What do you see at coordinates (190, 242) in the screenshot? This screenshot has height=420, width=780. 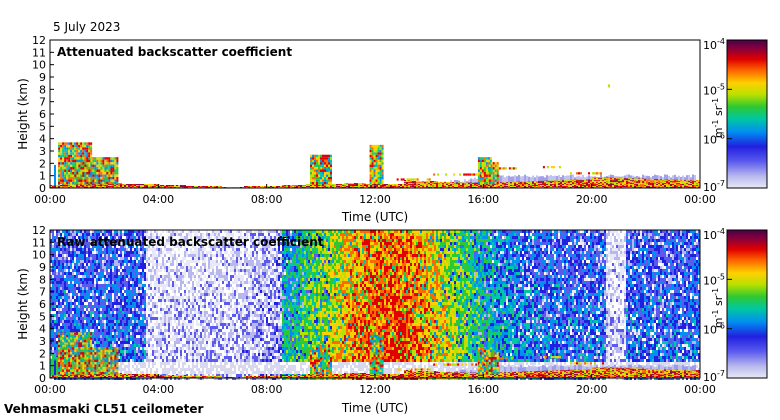 I see `chart-title: Raw attenuated backscatter coefficient` at bounding box center [190, 242].